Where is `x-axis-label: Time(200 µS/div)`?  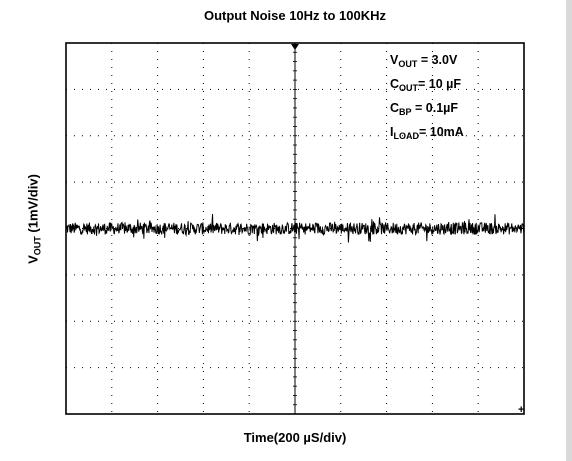
x-axis-label: Time(200 µS/div) is located at coordinates (295, 437).